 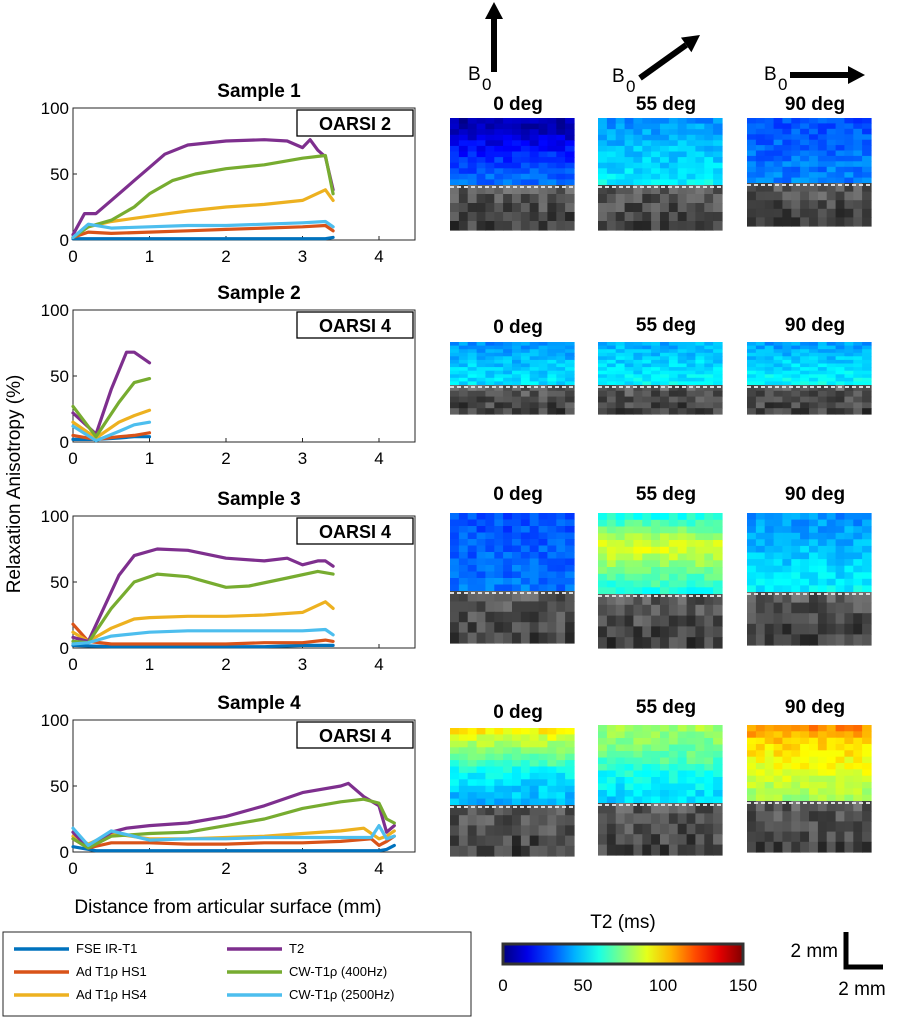 I want to click on heatmap-0-deg: 0 deg, so click(x=512, y=564).